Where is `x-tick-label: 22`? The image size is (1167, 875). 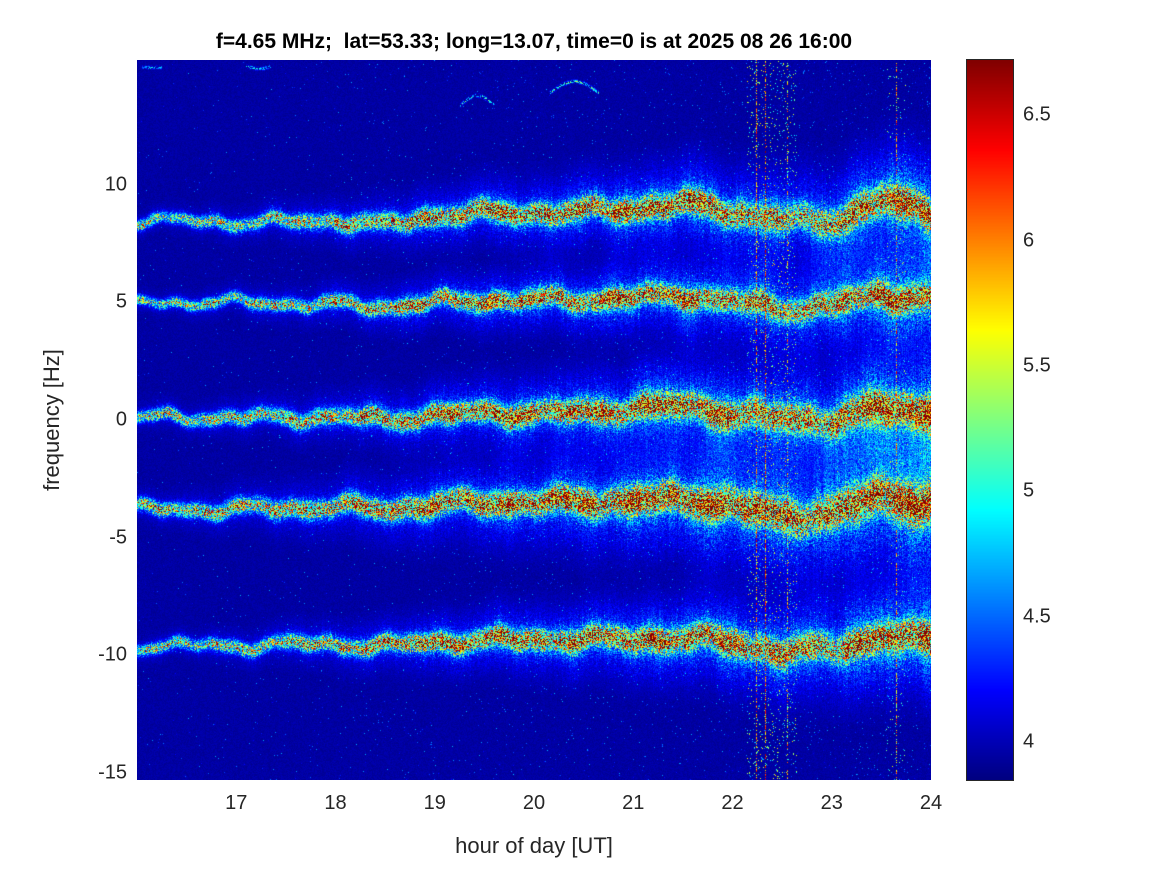
x-tick-label: 22 is located at coordinates (732, 803).